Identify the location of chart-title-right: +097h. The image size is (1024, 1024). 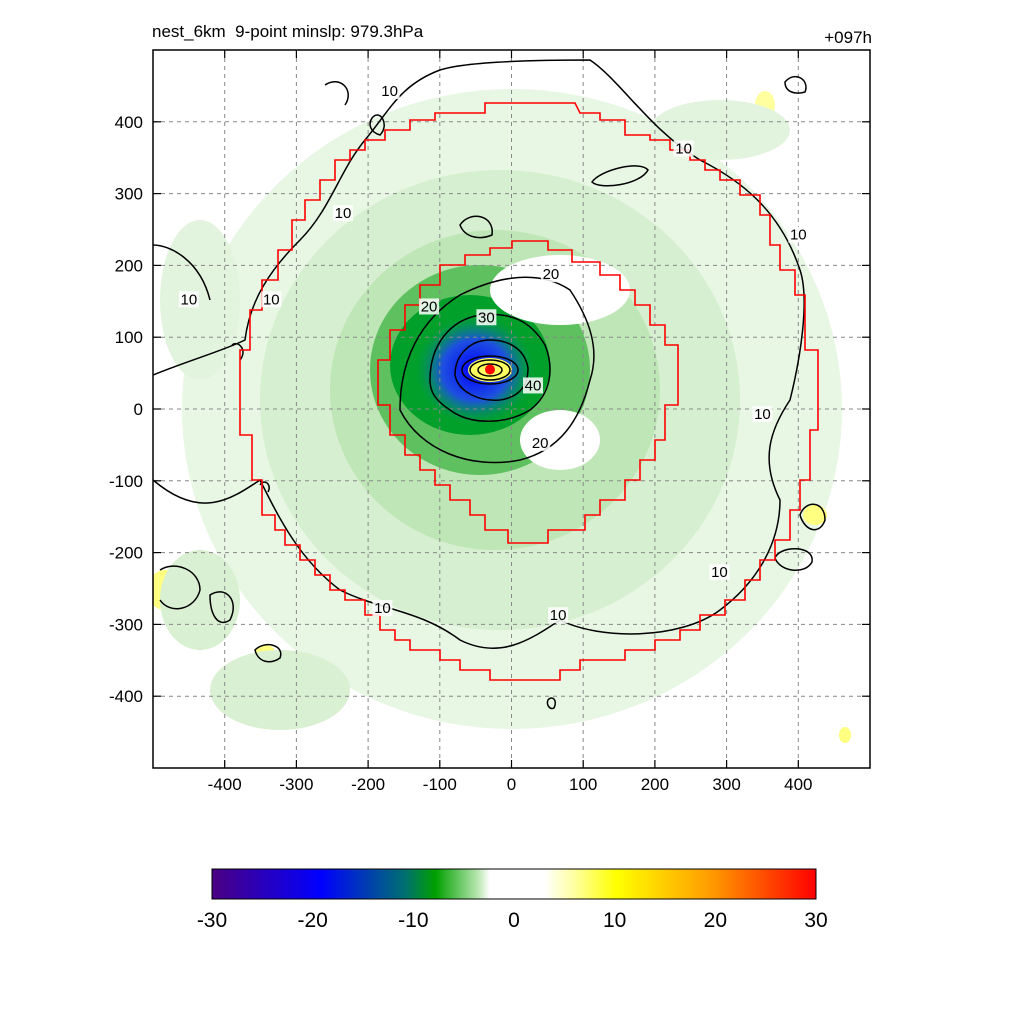
(848, 37).